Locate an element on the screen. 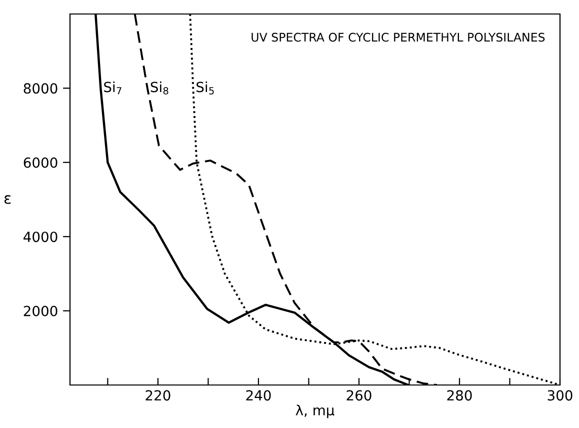  x-tick-label: 300 is located at coordinates (560, 395).